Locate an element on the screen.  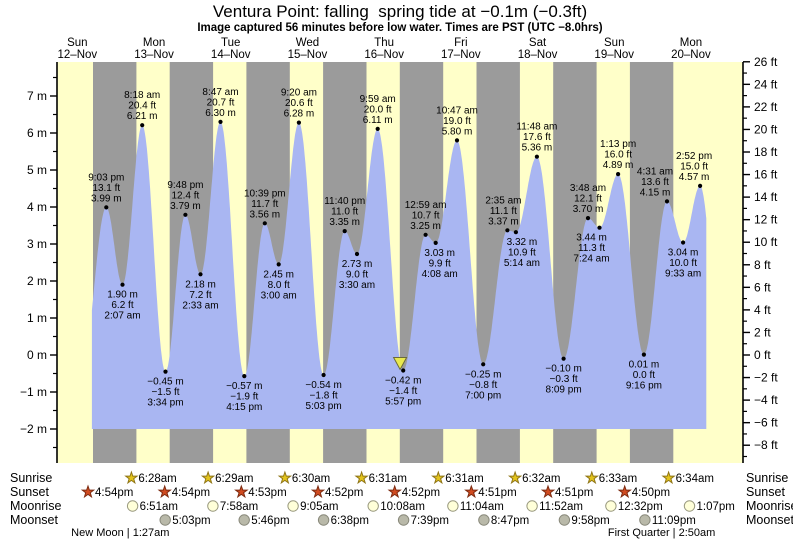
tide-annotation-line: −0.54 m is located at coordinates (323, 385).